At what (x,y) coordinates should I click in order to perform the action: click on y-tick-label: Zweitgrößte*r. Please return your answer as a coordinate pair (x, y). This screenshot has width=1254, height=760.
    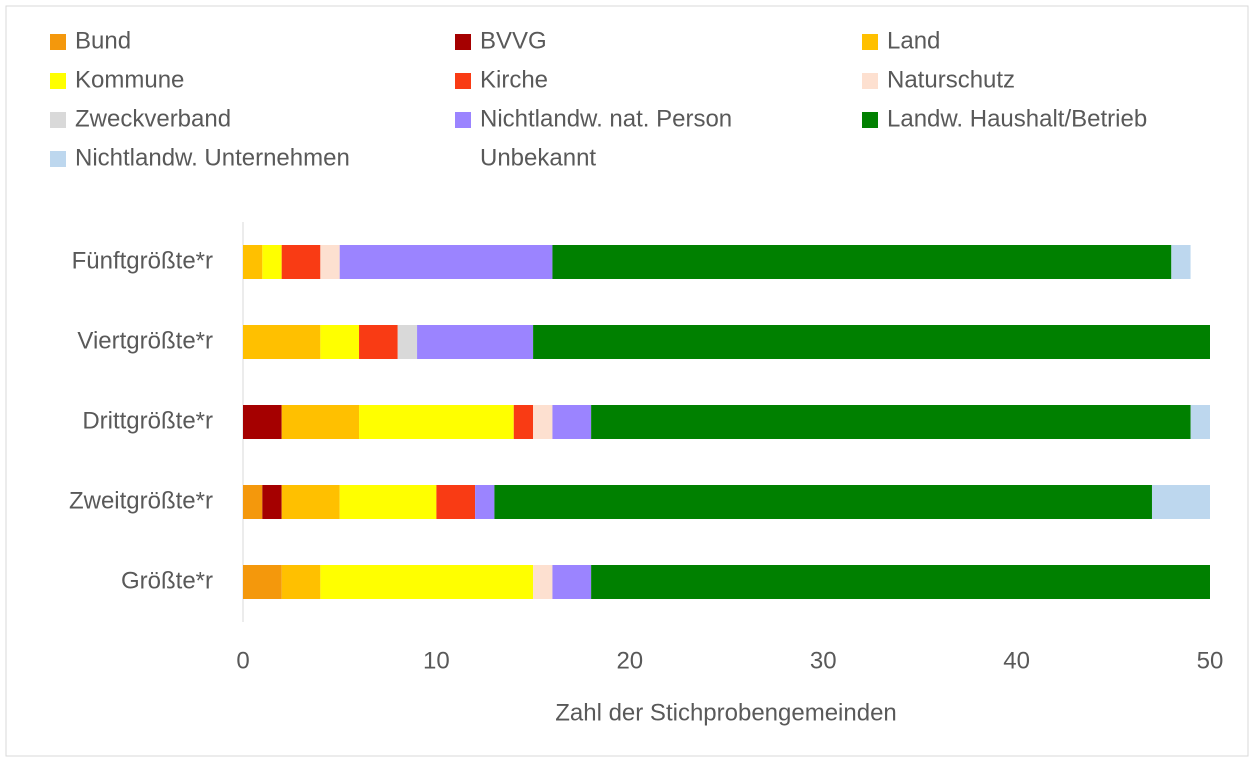
    Looking at the image, I should click on (141, 500).